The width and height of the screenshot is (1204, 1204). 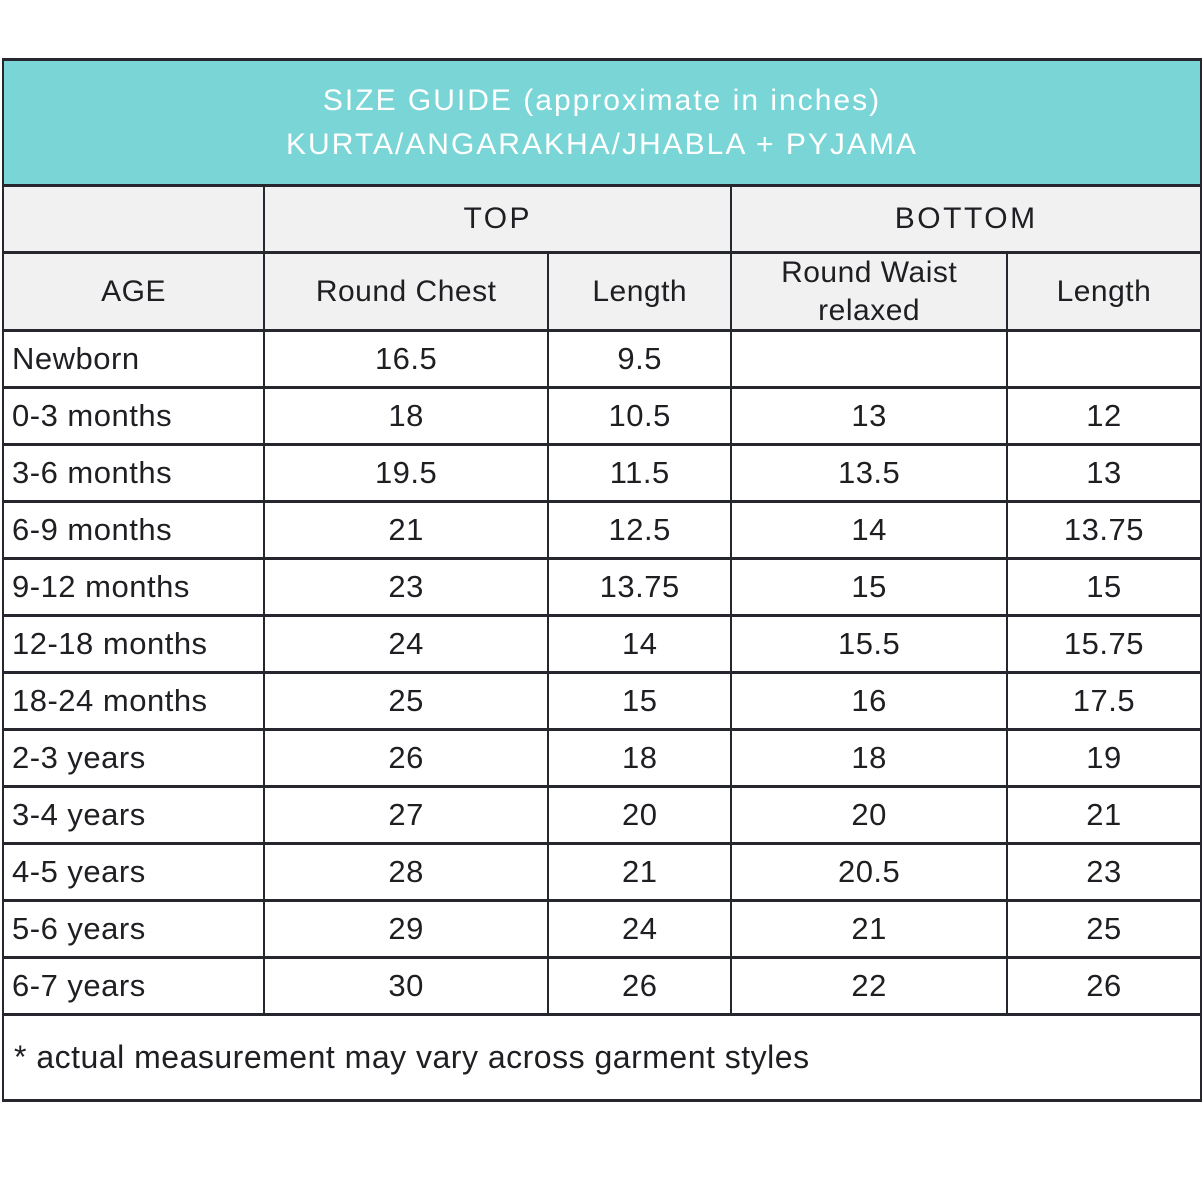 What do you see at coordinates (640, 291) in the screenshot?
I see `col-header-top-length: Length` at bounding box center [640, 291].